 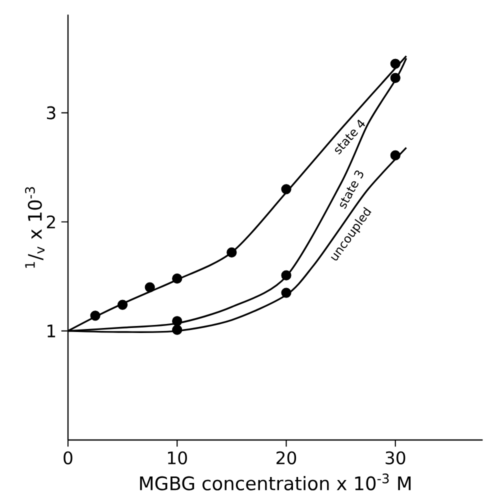 I want to click on x-axis-title: MGBG concentration x 10$^{-3}$ M, so click(x=275, y=482).